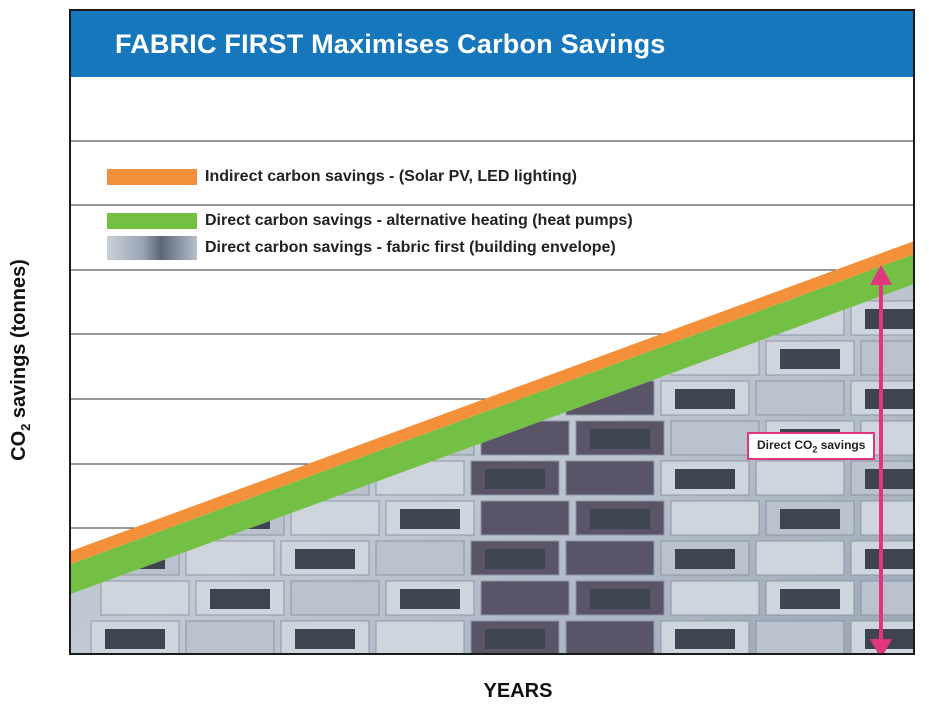 Image resolution: width=929 pixels, height=706 pixels. I want to click on direct-savings-annotation: Direct CO2 savings, so click(811, 446).